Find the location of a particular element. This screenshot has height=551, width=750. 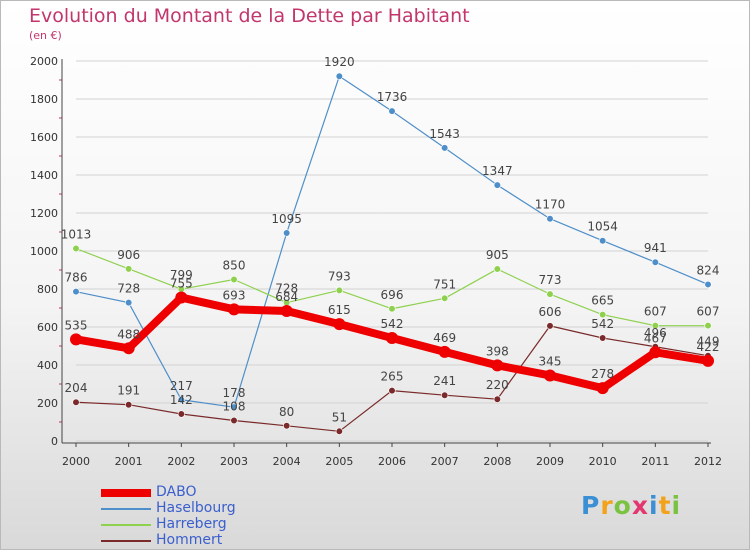

data-label: 217 is located at coordinates (181, 386).